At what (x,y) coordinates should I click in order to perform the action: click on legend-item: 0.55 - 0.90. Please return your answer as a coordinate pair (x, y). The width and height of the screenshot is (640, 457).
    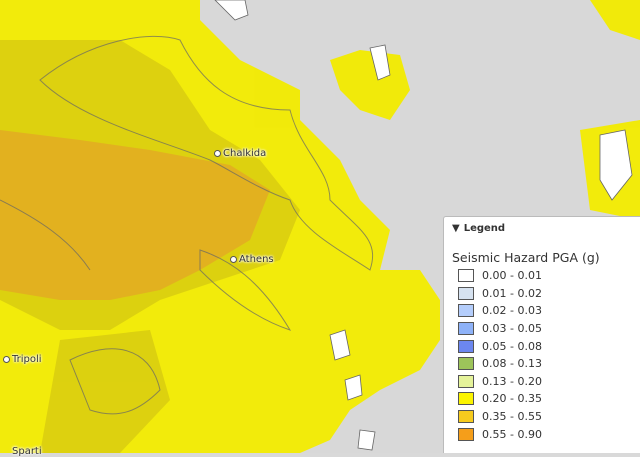
    Looking at the image, I should click on (542, 434).